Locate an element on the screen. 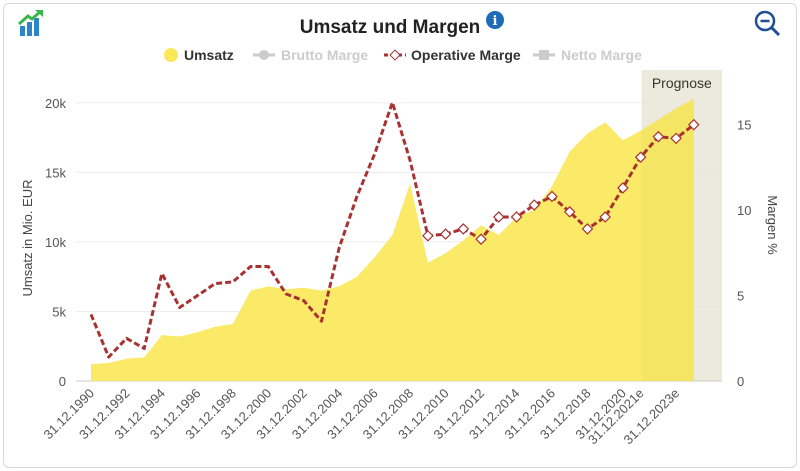  svg-text: i is located at coordinates (495, 21).